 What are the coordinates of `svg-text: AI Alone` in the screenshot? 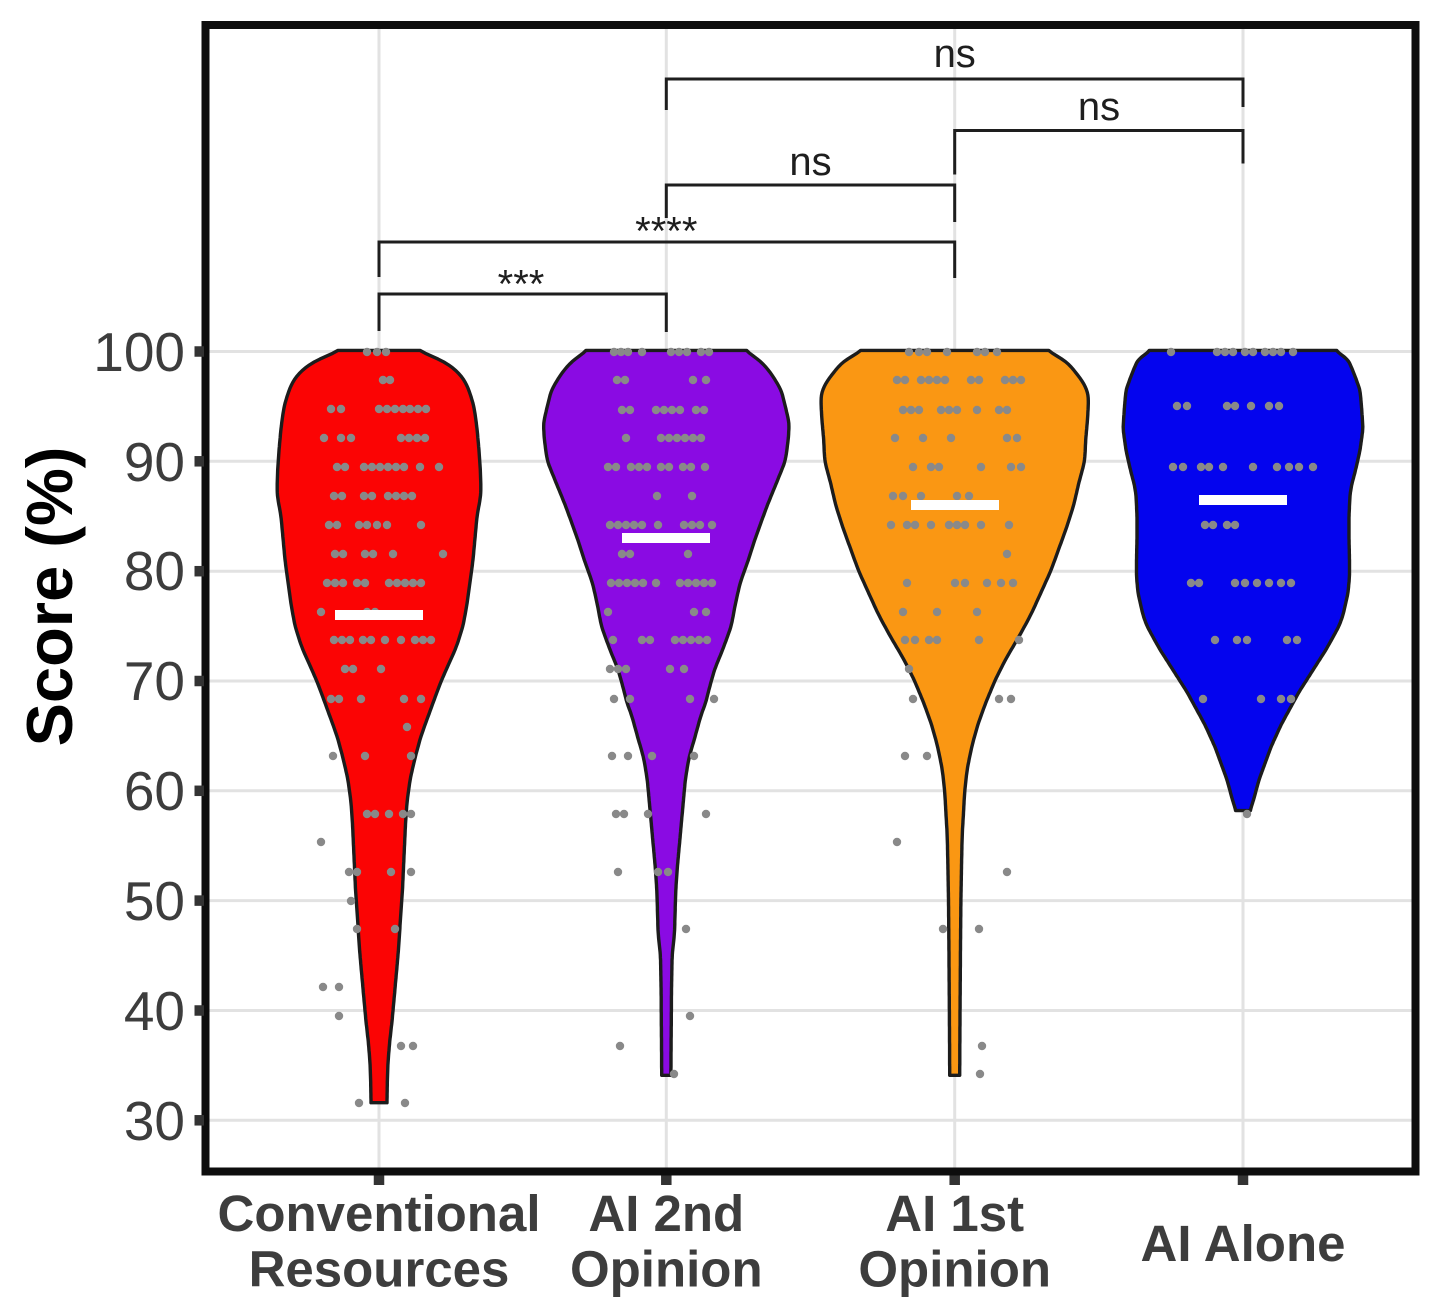 It's located at (1243, 1243).